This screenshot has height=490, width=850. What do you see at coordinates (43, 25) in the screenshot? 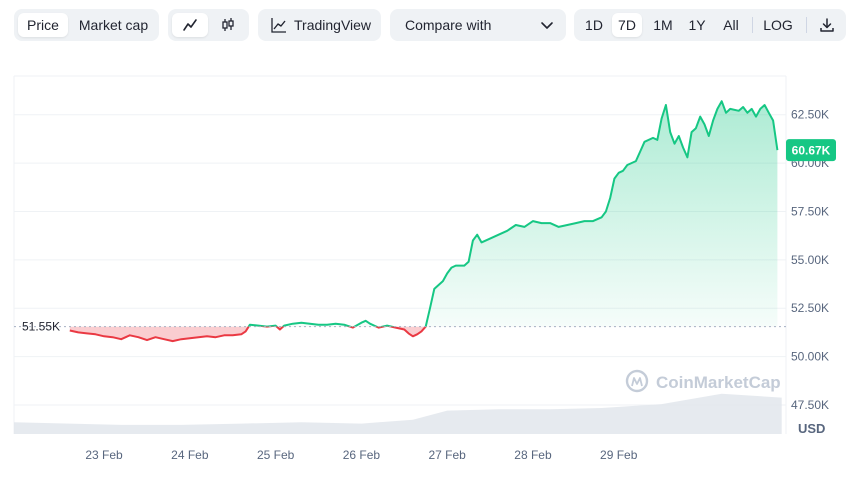
I see `tab-price: Price` at bounding box center [43, 25].